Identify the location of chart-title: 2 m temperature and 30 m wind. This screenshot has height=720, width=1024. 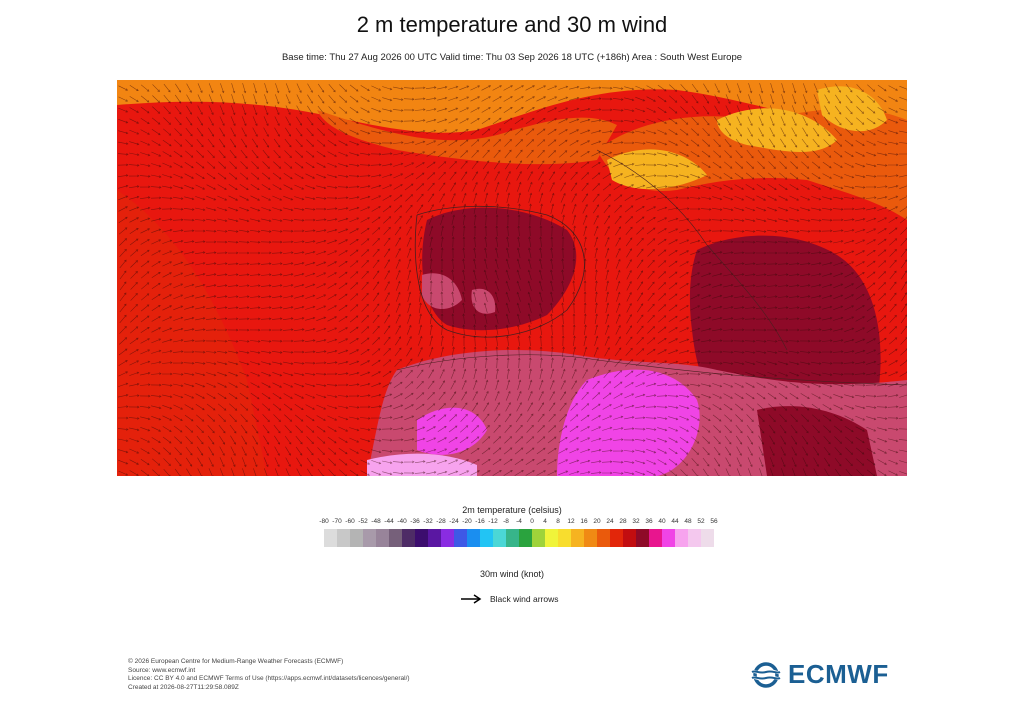
(512, 24).